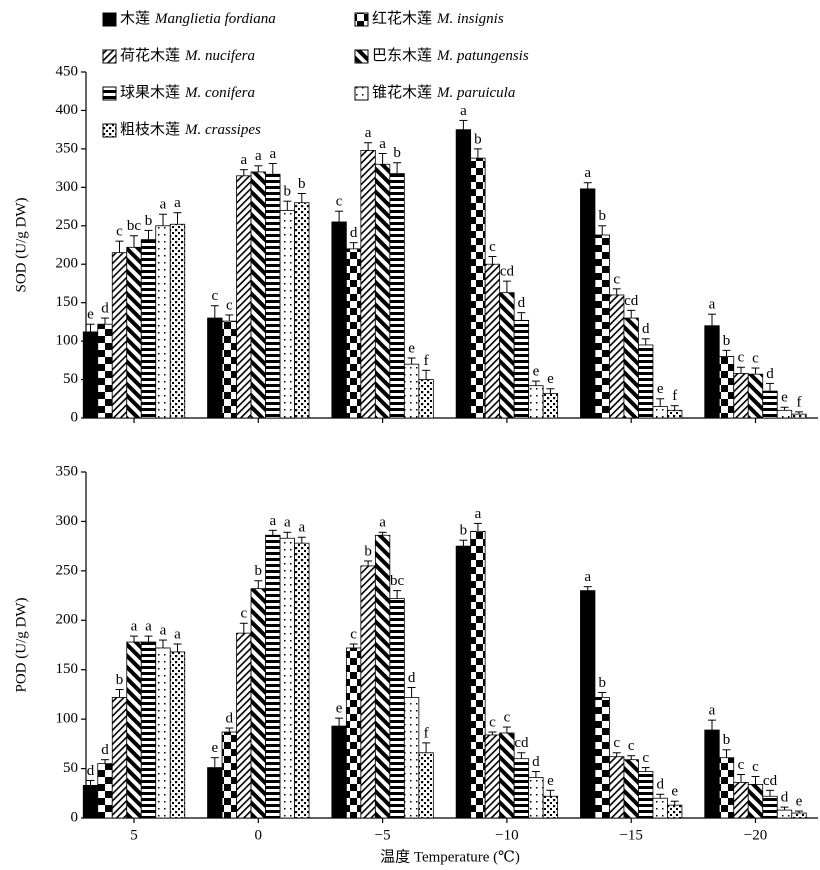  I want to click on y-tick-label: 150, so click(67, 669).